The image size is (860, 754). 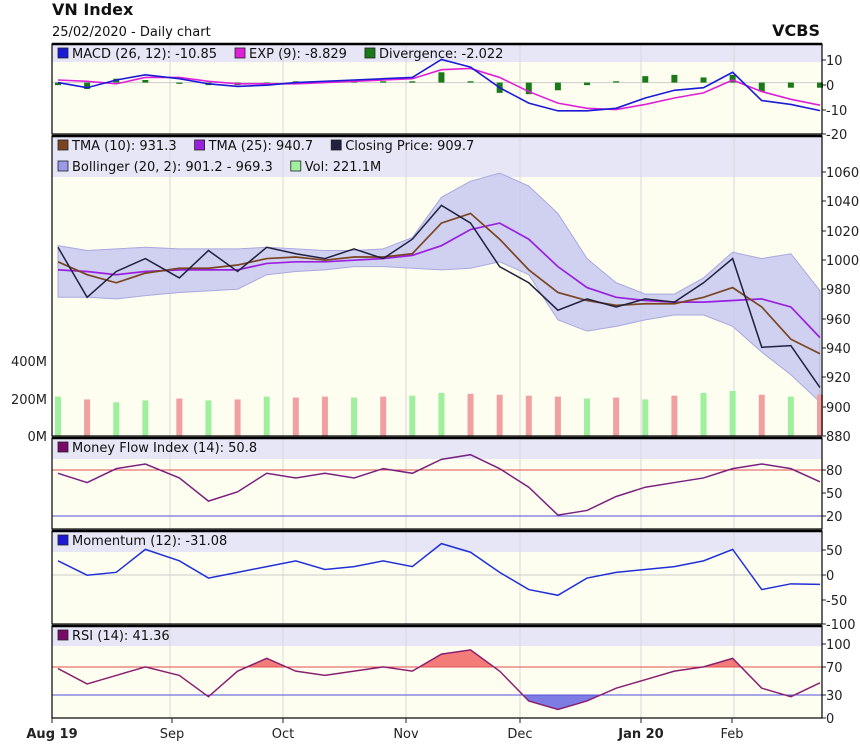 I want to click on y-tick-label: 940, so click(x=838, y=349).